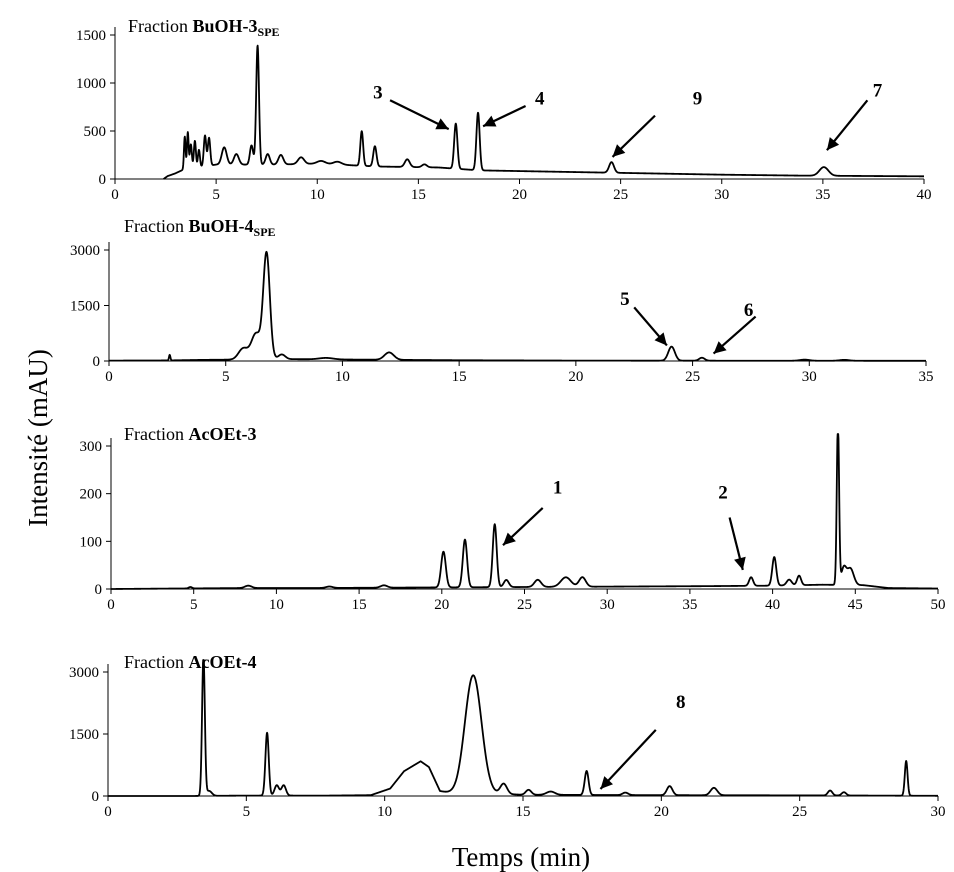 The width and height of the screenshot is (954, 872). Describe the element at coordinates (38, 438) in the screenshot. I see `y-axis-title: Intensité (mAU)` at that location.